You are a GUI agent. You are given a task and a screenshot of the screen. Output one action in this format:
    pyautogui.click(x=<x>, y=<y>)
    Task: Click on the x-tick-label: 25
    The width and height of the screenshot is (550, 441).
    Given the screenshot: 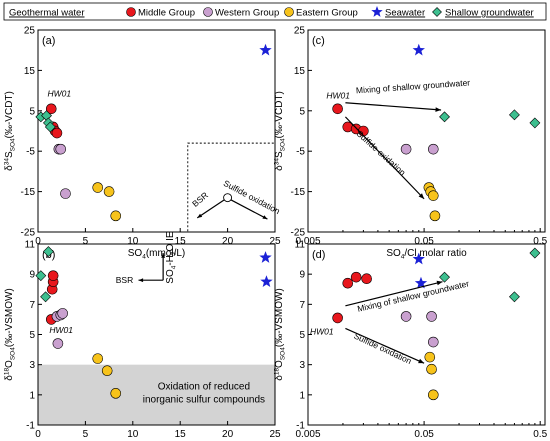 What is the action you would take?
    pyautogui.click(x=275, y=434)
    